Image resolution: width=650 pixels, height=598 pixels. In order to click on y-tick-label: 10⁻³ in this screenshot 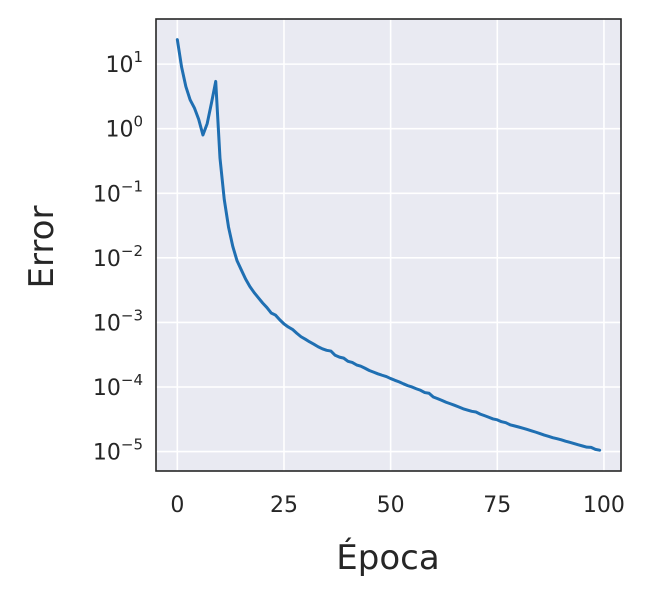, I will do `click(118, 321)`.